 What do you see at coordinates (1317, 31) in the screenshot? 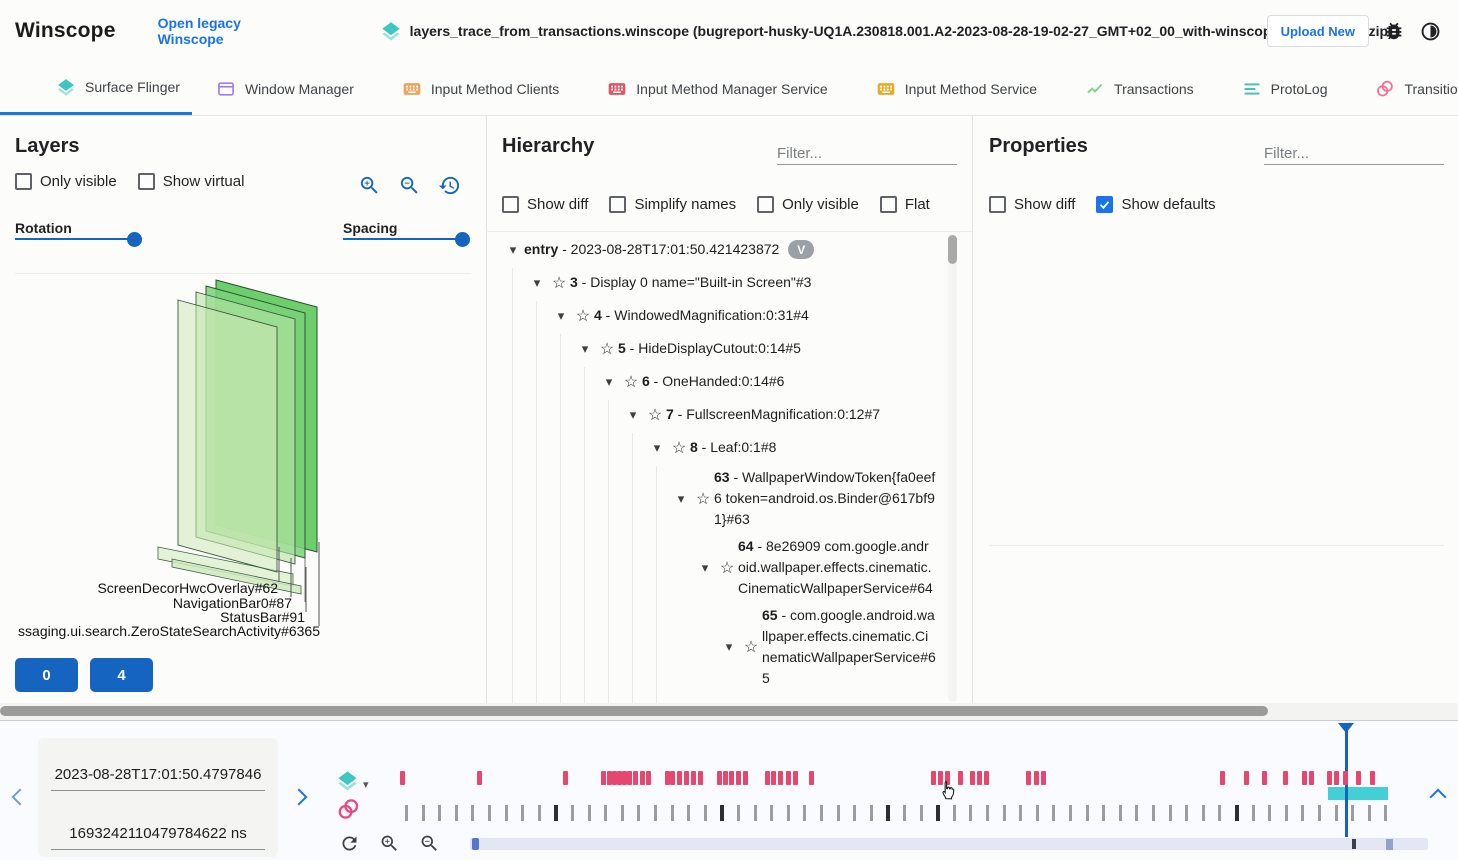
I see `upload-new-button: Upload New` at bounding box center [1317, 31].